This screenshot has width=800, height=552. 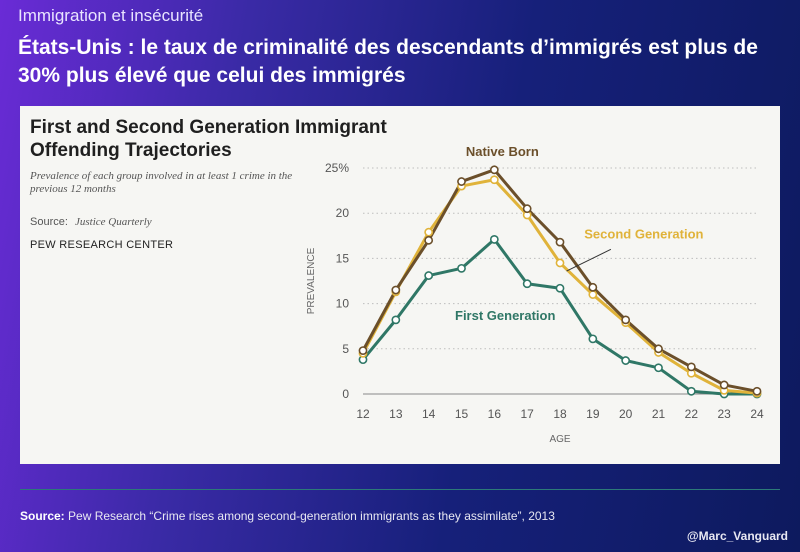 I want to click on x-tick-label: 22, so click(x=692, y=414).